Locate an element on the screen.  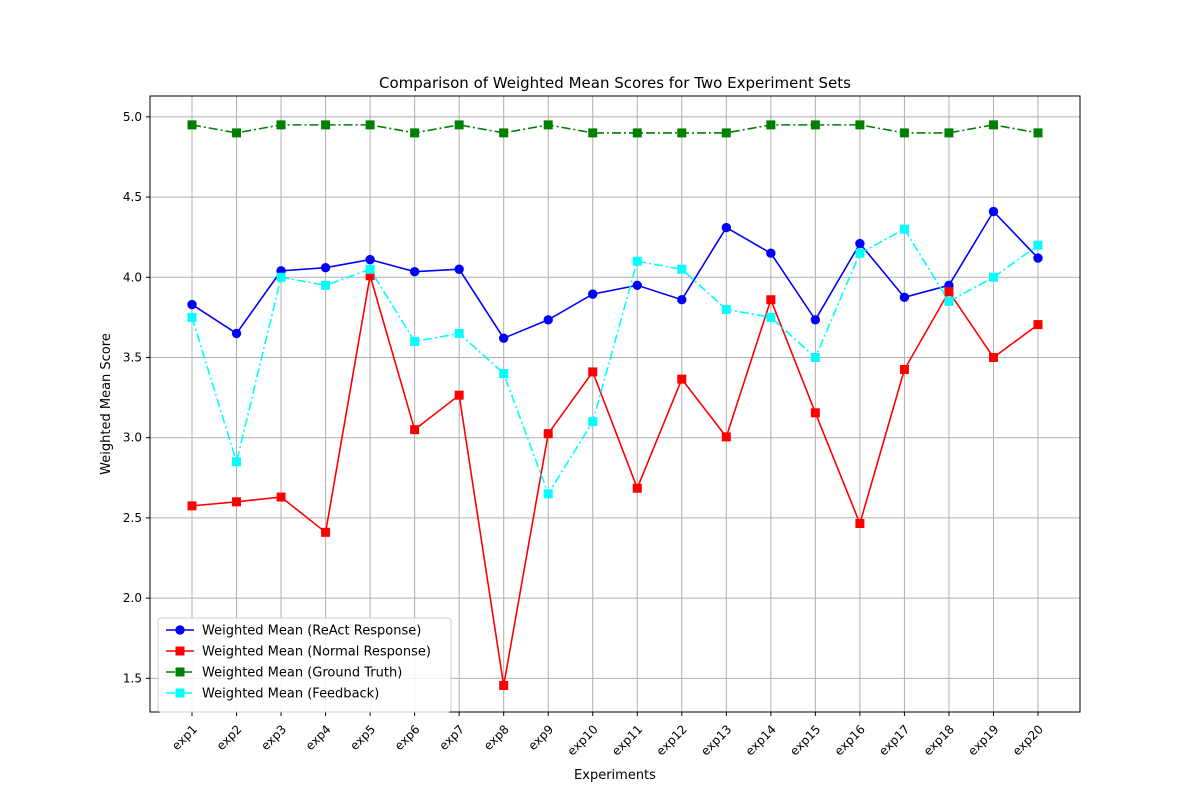
y-tick-label: 2.0 is located at coordinates (132, 598).